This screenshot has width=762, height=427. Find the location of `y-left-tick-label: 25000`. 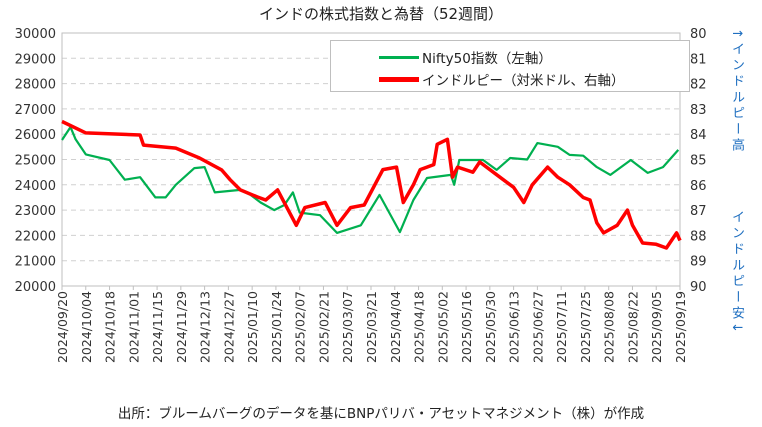

y-left-tick-label: 25000 is located at coordinates (35, 161).